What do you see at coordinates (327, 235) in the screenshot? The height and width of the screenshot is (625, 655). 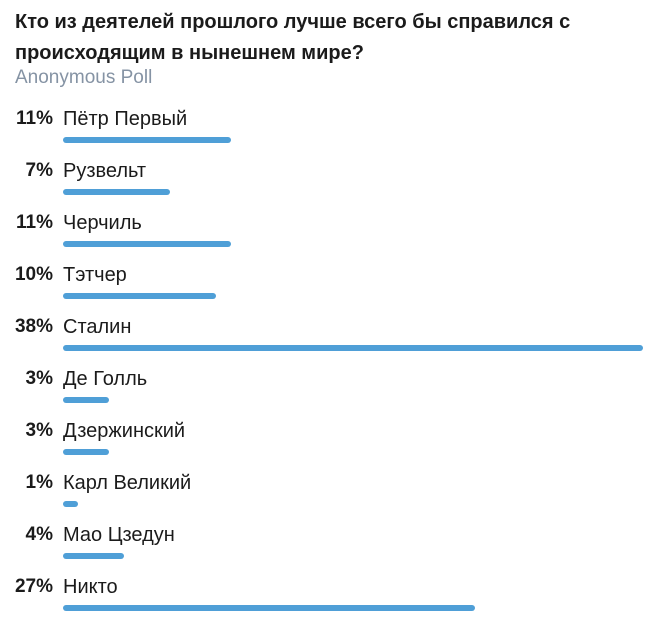 I see `poll-option: 11% Черчиль` at bounding box center [327, 235].